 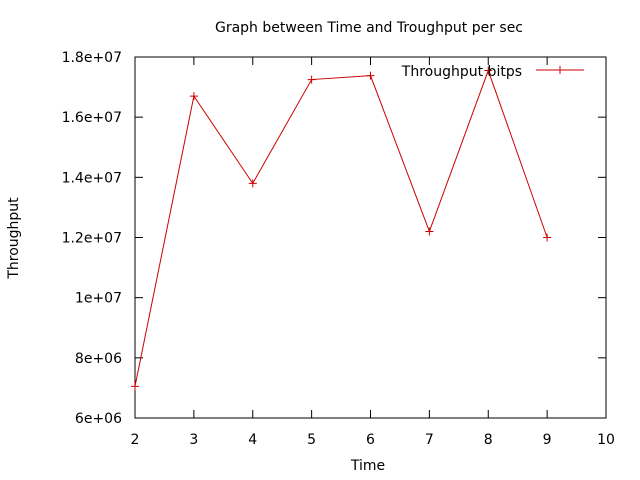 I want to click on x-tick-label: 5, so click(x=311, y=440).